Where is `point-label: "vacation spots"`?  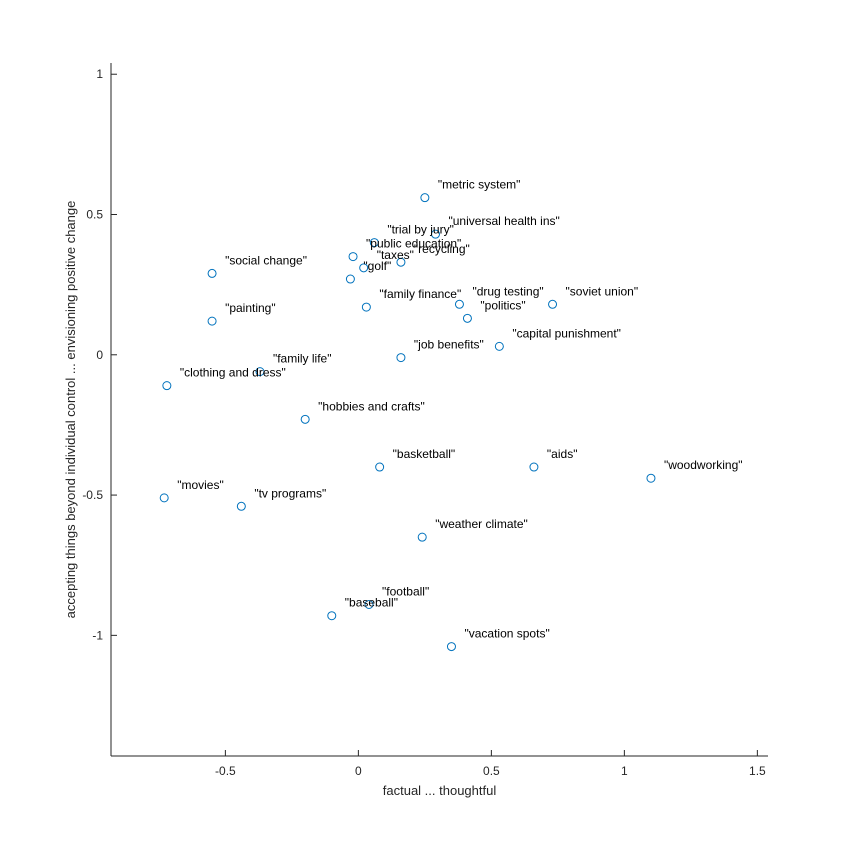 point-label: "vacation spots" is located at coordinates (506, 634).